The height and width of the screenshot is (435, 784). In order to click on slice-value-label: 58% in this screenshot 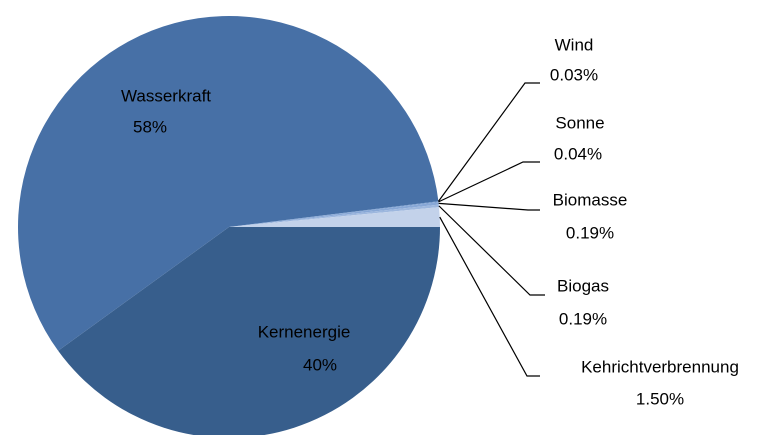, I will do `click(150, 126)`.